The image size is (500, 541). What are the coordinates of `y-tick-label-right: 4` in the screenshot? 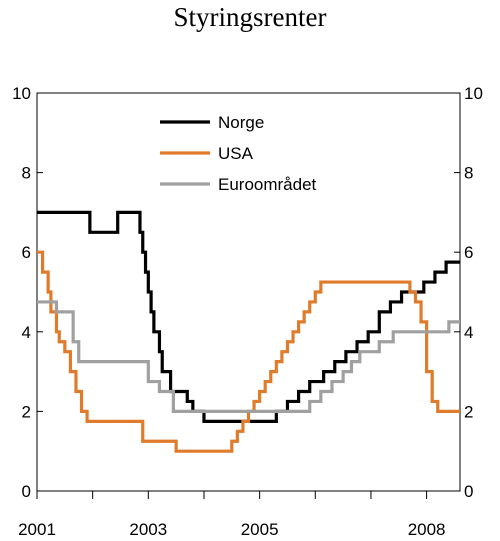 It's located at (468, 332).